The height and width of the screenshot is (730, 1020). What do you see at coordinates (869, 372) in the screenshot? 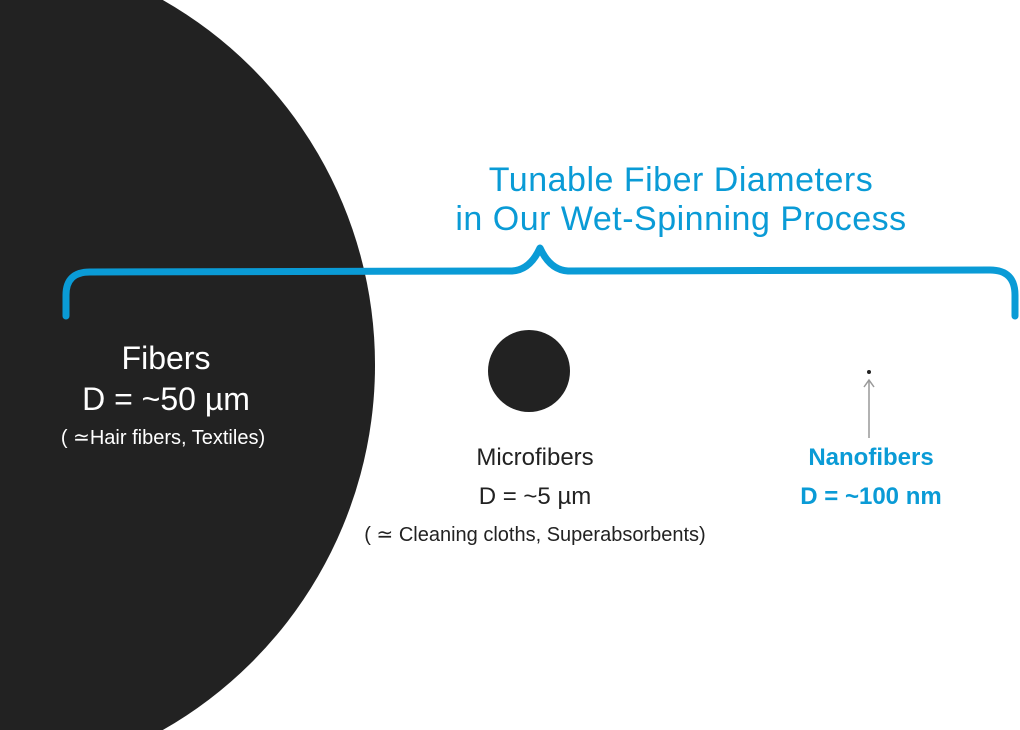
I see `nanofiber-dot` at bounding box center [869, 372].